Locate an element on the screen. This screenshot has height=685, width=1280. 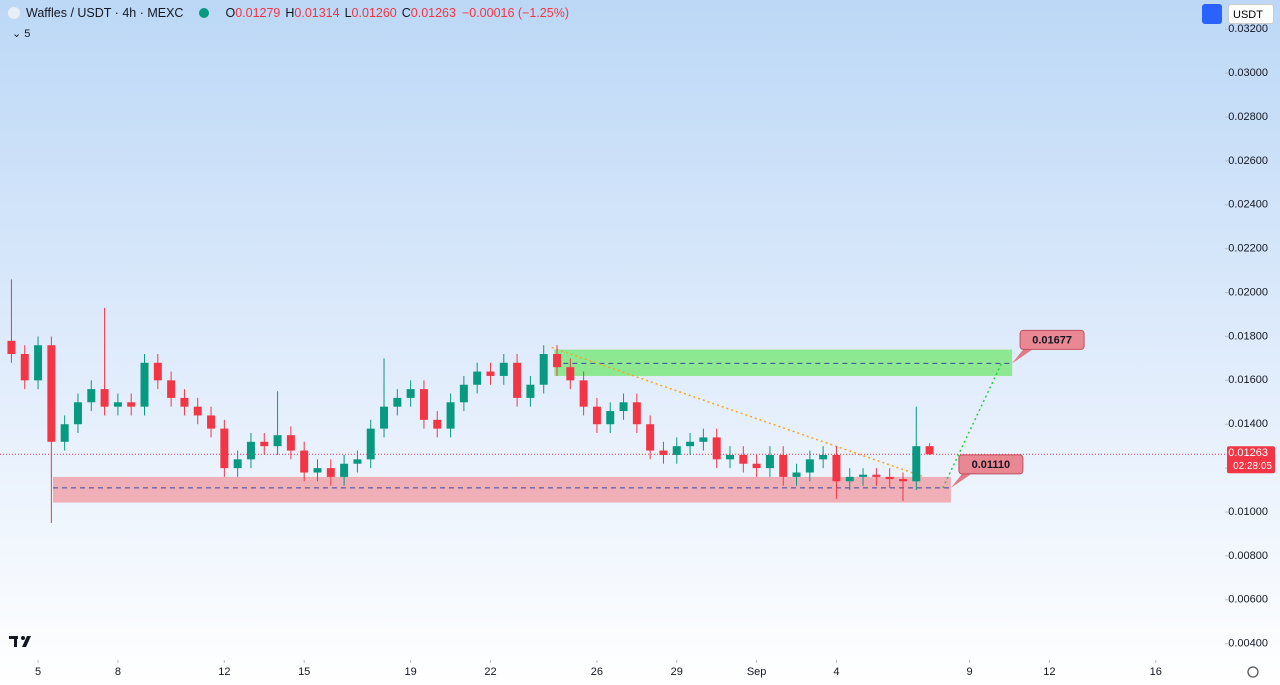
y-tick-label: 0.02600 is located at coordinates (1248, 161).